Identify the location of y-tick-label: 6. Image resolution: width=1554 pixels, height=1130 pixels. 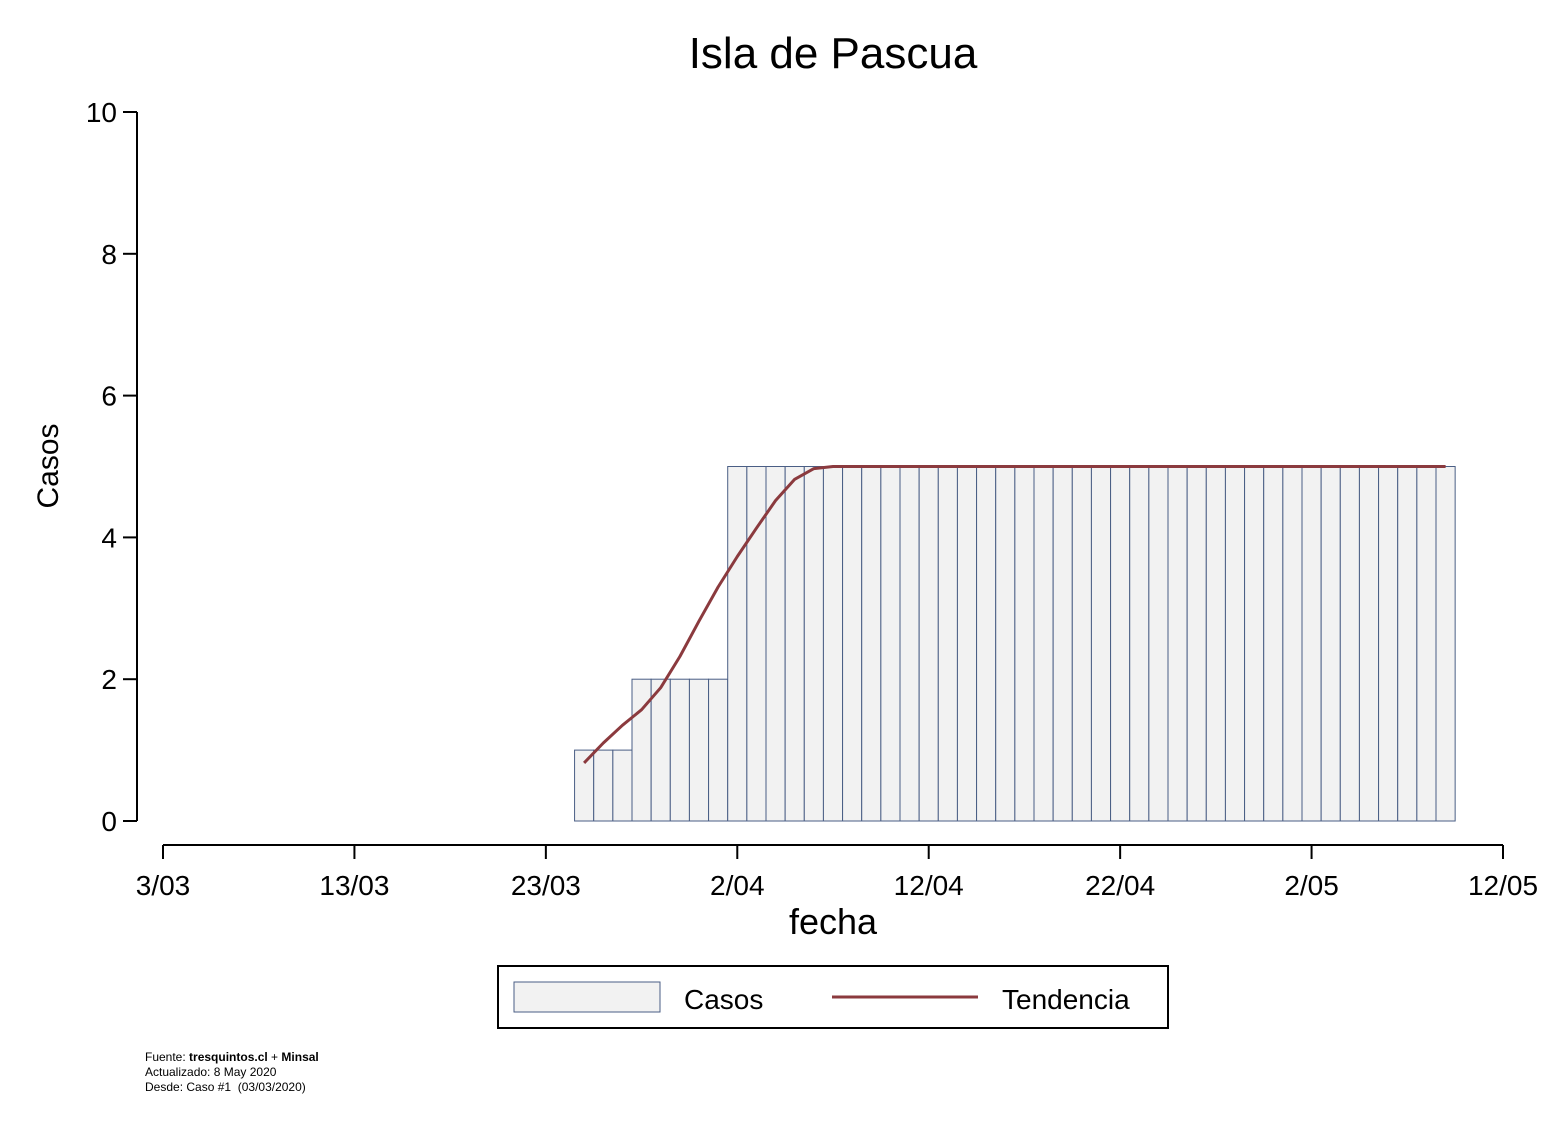
(109, 396).